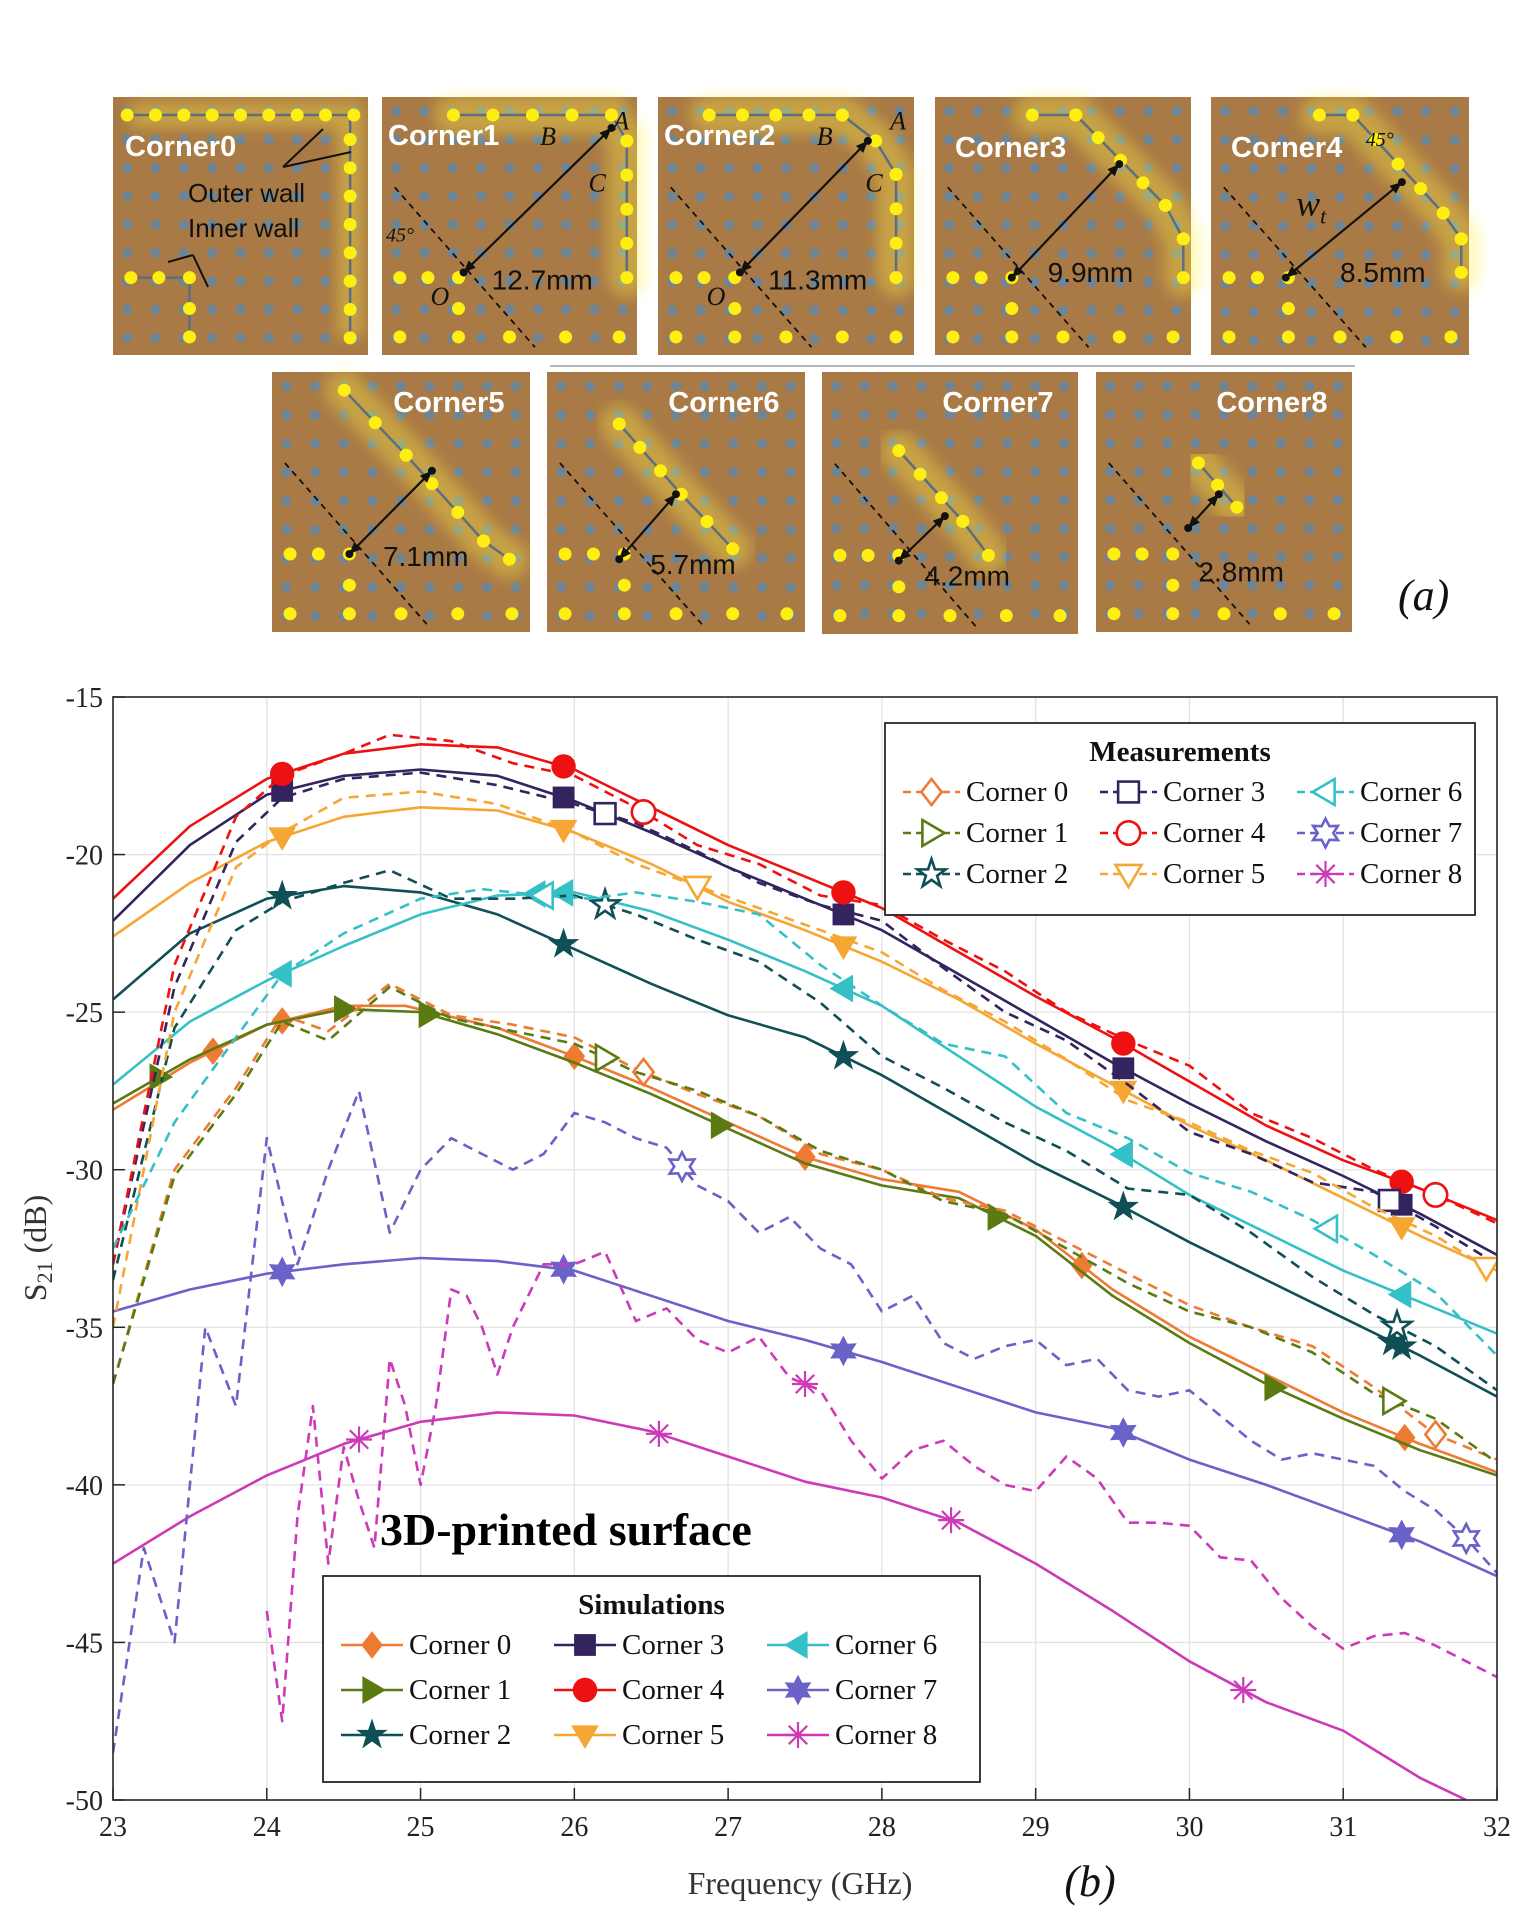 Image resolution: width=1526 pixels, height=1925 pixels. I want to click on x-tick-label: 32, so click(1497, 1827).